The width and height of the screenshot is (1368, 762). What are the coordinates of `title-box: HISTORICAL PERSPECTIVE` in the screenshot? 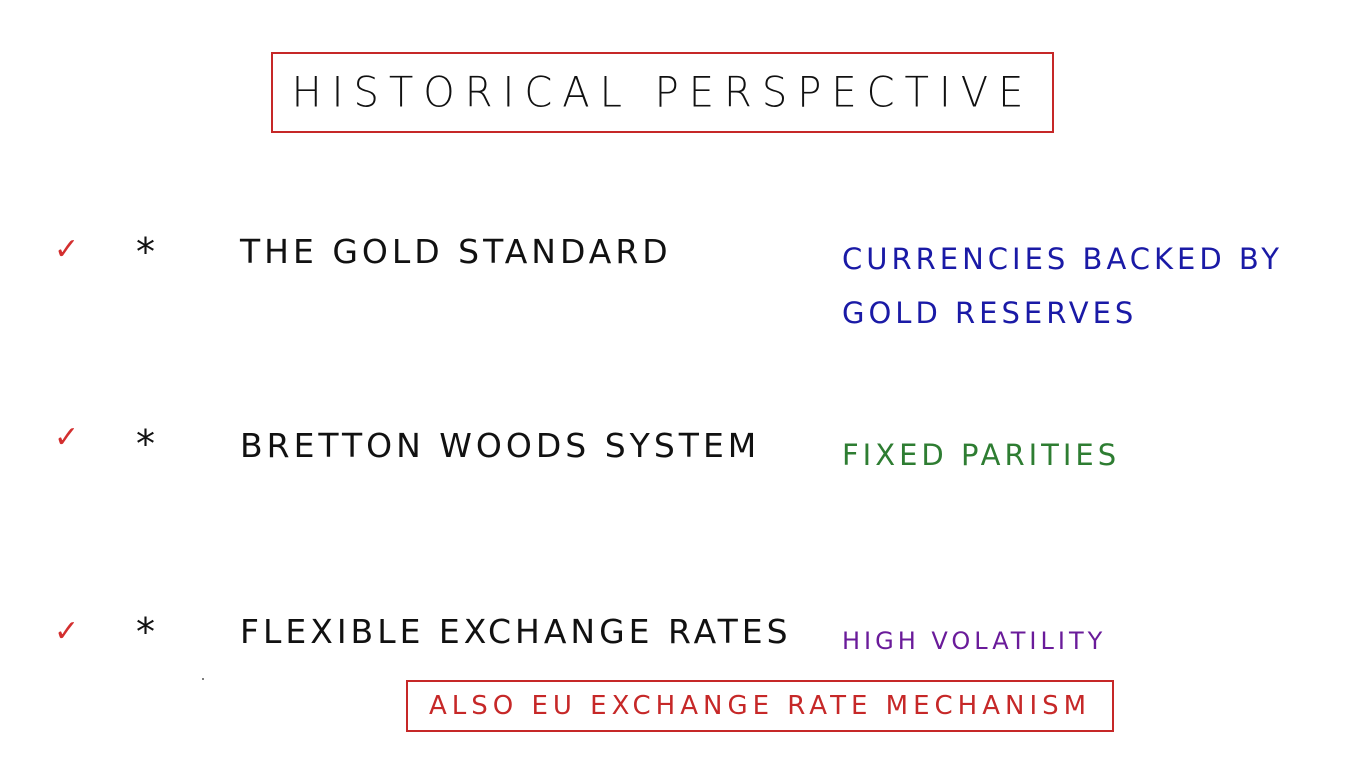 It's located at (662, 92).